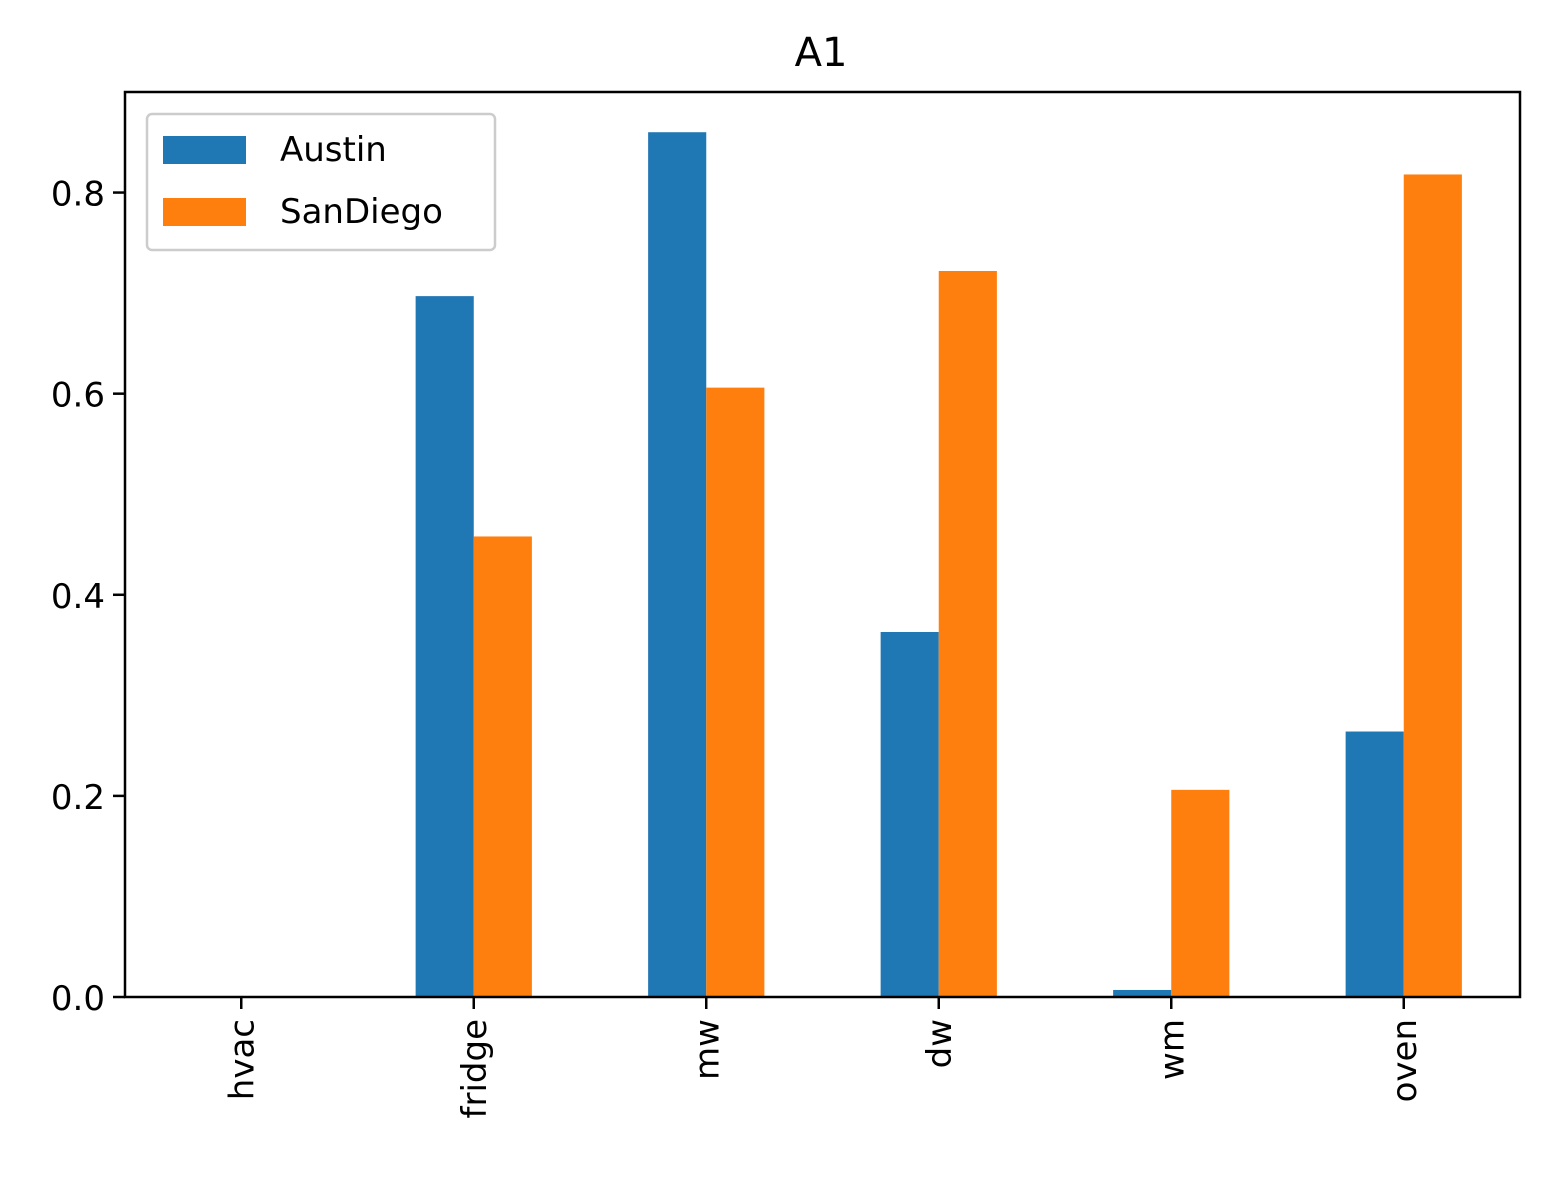 The image size is (1553, 1184). I want to click on y-tick-label: 0.6, so click(78, 396).